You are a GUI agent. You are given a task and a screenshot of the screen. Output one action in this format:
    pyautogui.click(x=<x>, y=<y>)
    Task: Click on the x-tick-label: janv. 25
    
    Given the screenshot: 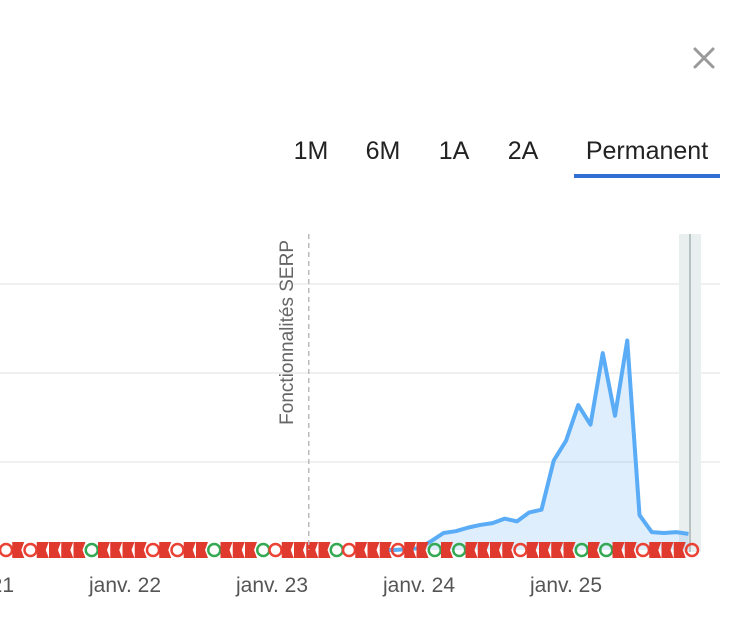 What is the action you would take?
    pyautogui.click(x=565, y=585)
    